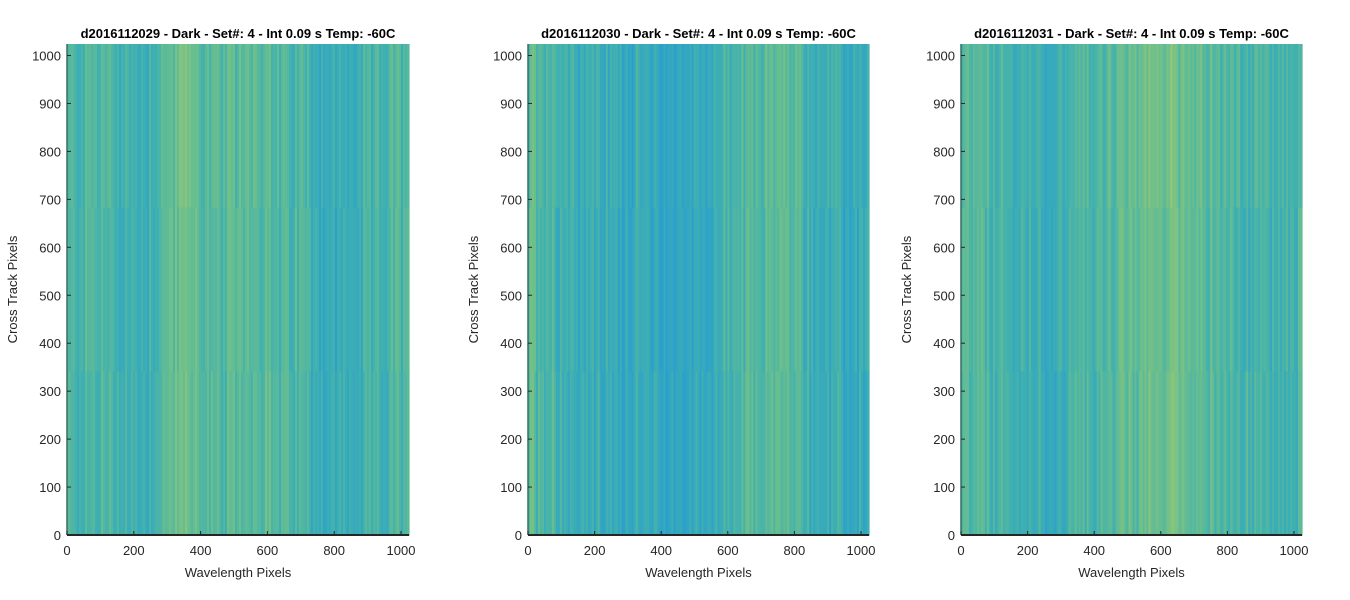  What do you see at coordinates (511, 151) in the screenshot?
I see `y-tick-label: 800` at bounding box center [511, 151].